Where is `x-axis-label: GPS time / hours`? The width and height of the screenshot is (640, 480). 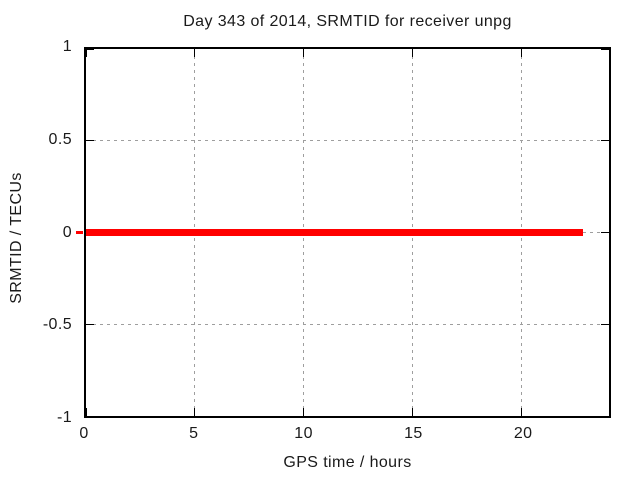 x-axis-label: GPS time / hours is located at coordinates (347, 462).